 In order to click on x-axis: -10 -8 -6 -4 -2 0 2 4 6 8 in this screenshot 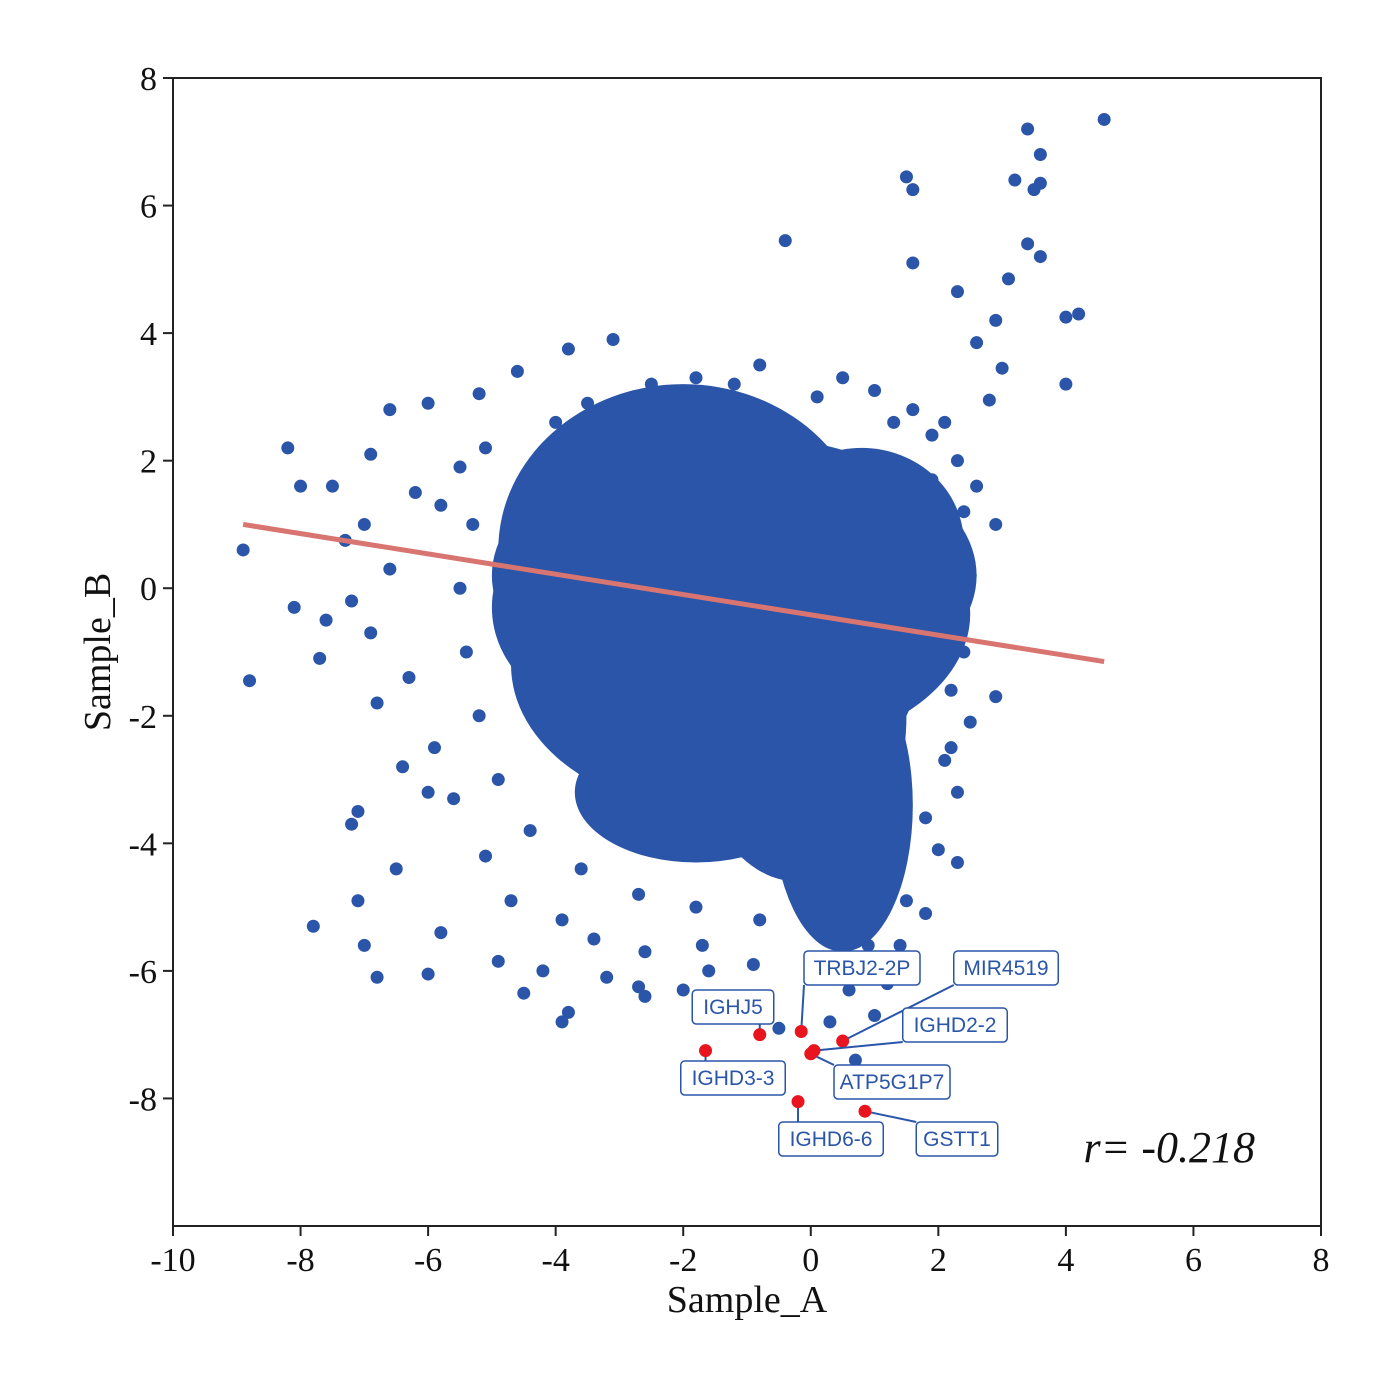, I will do `click(740, 1252)`.